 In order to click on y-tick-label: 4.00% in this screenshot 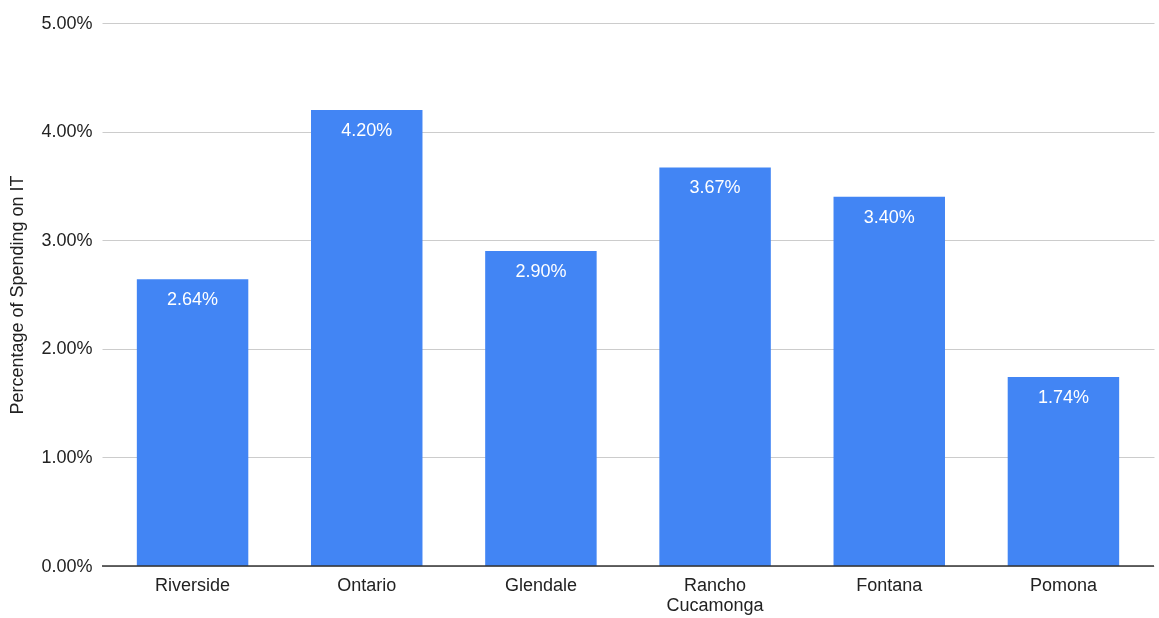, I will do `click(67, 131)`.